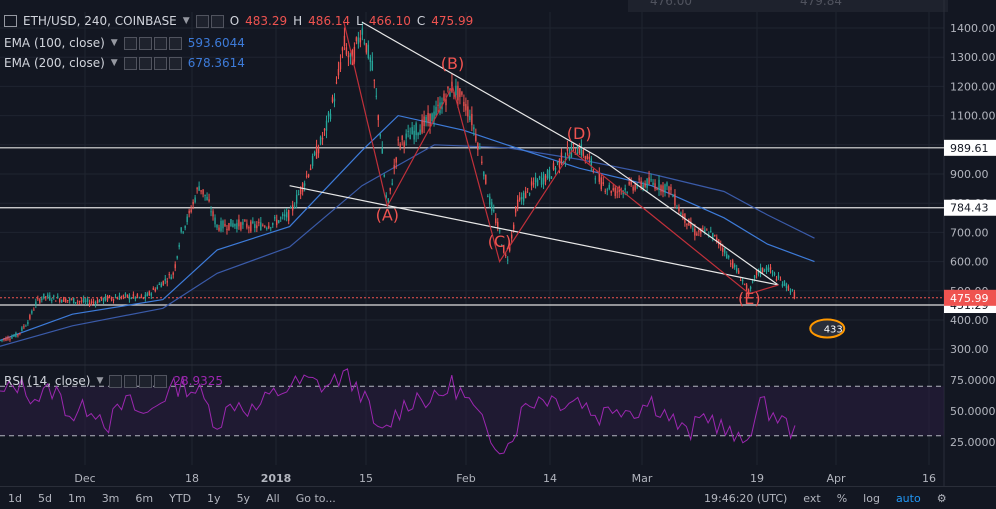 This screenshot has height=509, width=996. What do you see at coordinates (273, 498) in the screenshot?
I see `range-button-all: All` at bounding box center [273, 498].